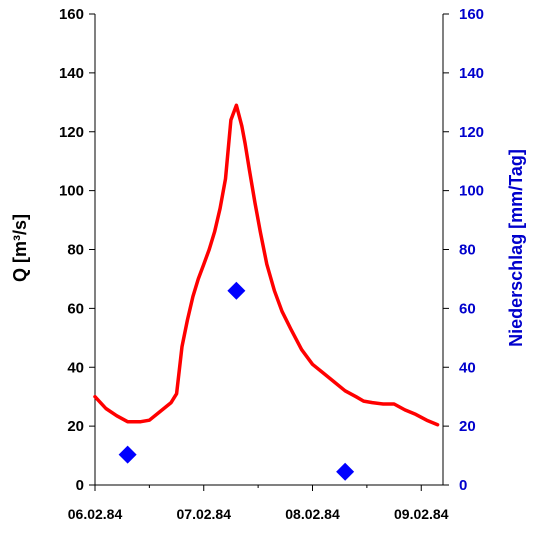 This screenshot has height=533, width=533. I want to click on left-tick-label: 100, so click(71, 191).